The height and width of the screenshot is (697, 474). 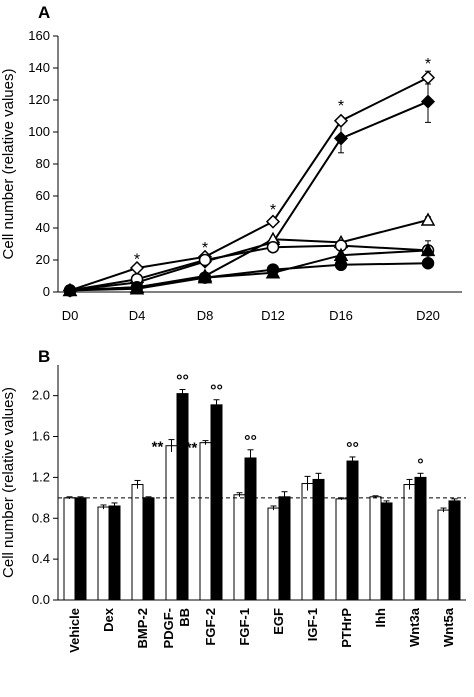 I want to click on x-tick-label-line: PDGF-, so click(x=168, y=628).